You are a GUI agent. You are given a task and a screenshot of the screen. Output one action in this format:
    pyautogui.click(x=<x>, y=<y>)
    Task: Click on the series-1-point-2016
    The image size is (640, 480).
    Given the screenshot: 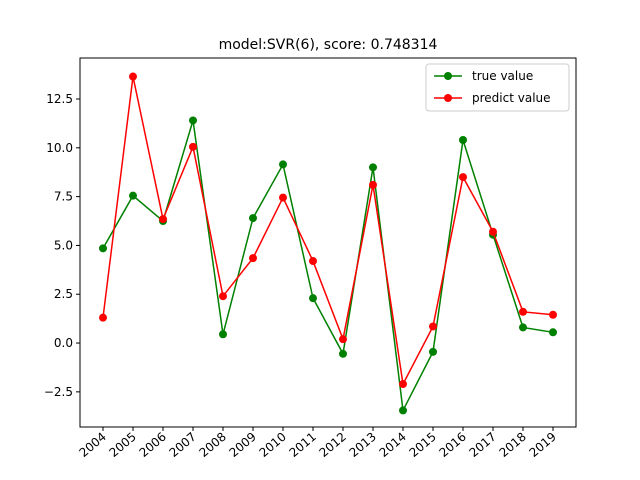 What is the action you would take?
    pyautogui.click(x=463, y=177)
    